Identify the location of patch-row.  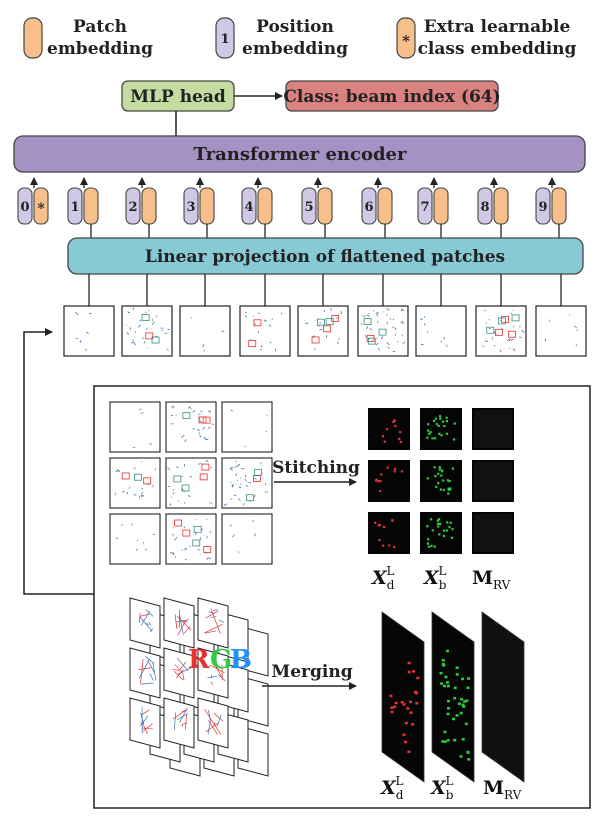
(325, 315).